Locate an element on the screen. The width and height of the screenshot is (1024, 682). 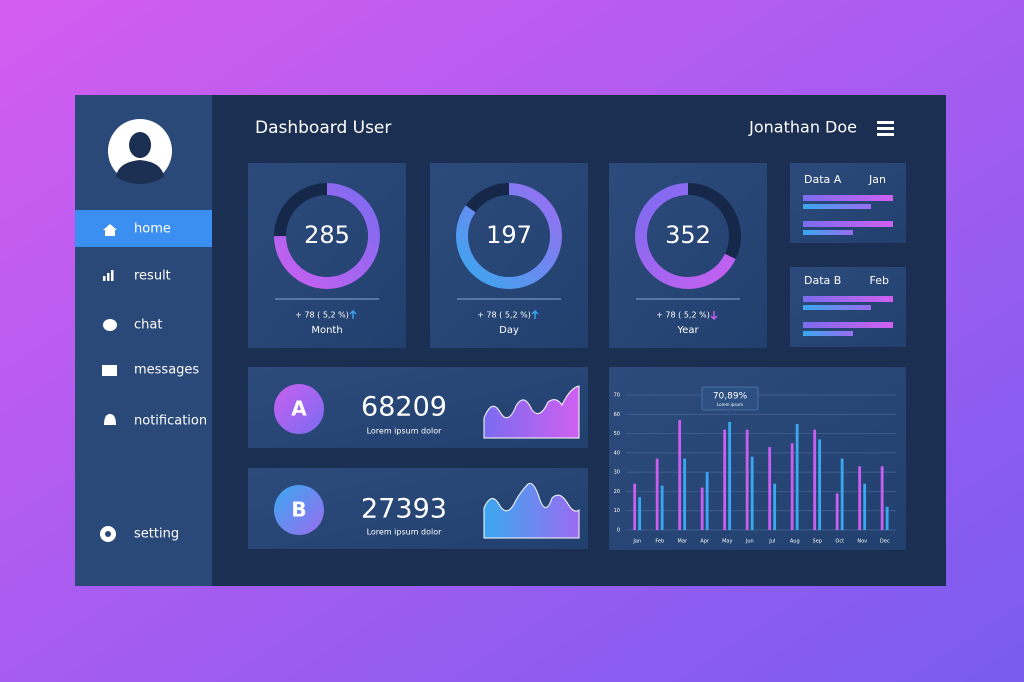
x-tick-label: Jun is located at coordinates (749, 542).